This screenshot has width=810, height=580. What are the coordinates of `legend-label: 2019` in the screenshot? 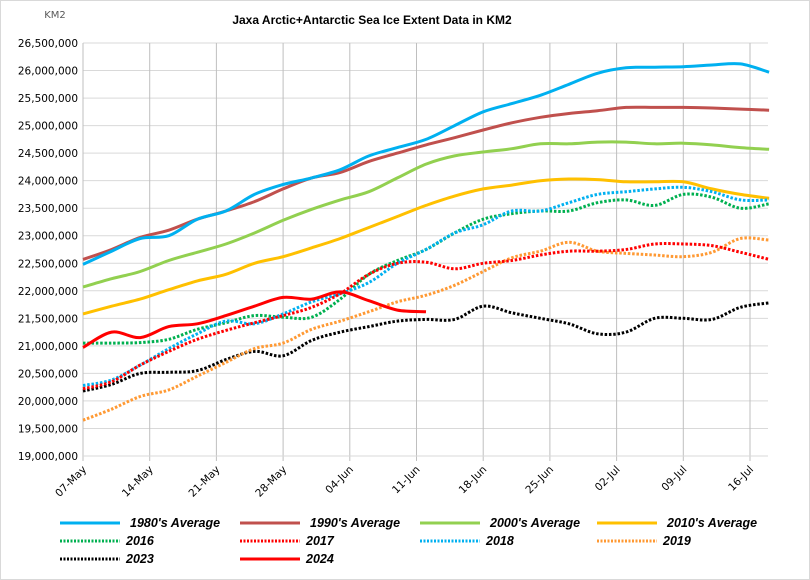 It's located at (676, 541).